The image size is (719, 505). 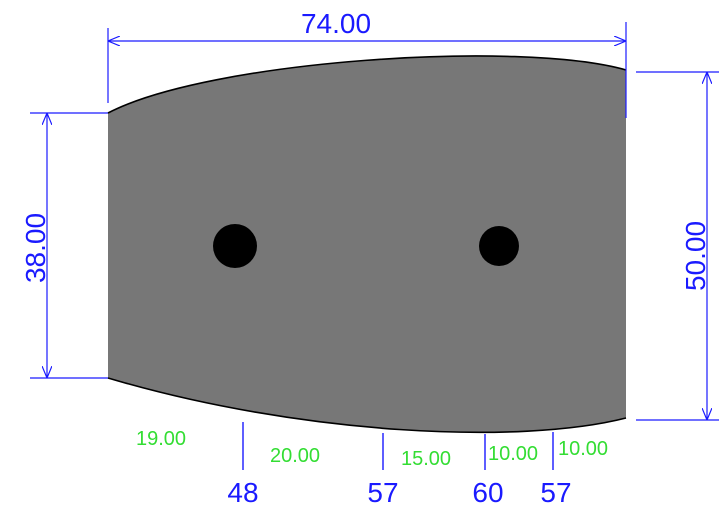 What do you see at coordinates (513, 454) in the screenshot?
I see `section-width-label-4: 10.00` at bounding box center [513, 454].